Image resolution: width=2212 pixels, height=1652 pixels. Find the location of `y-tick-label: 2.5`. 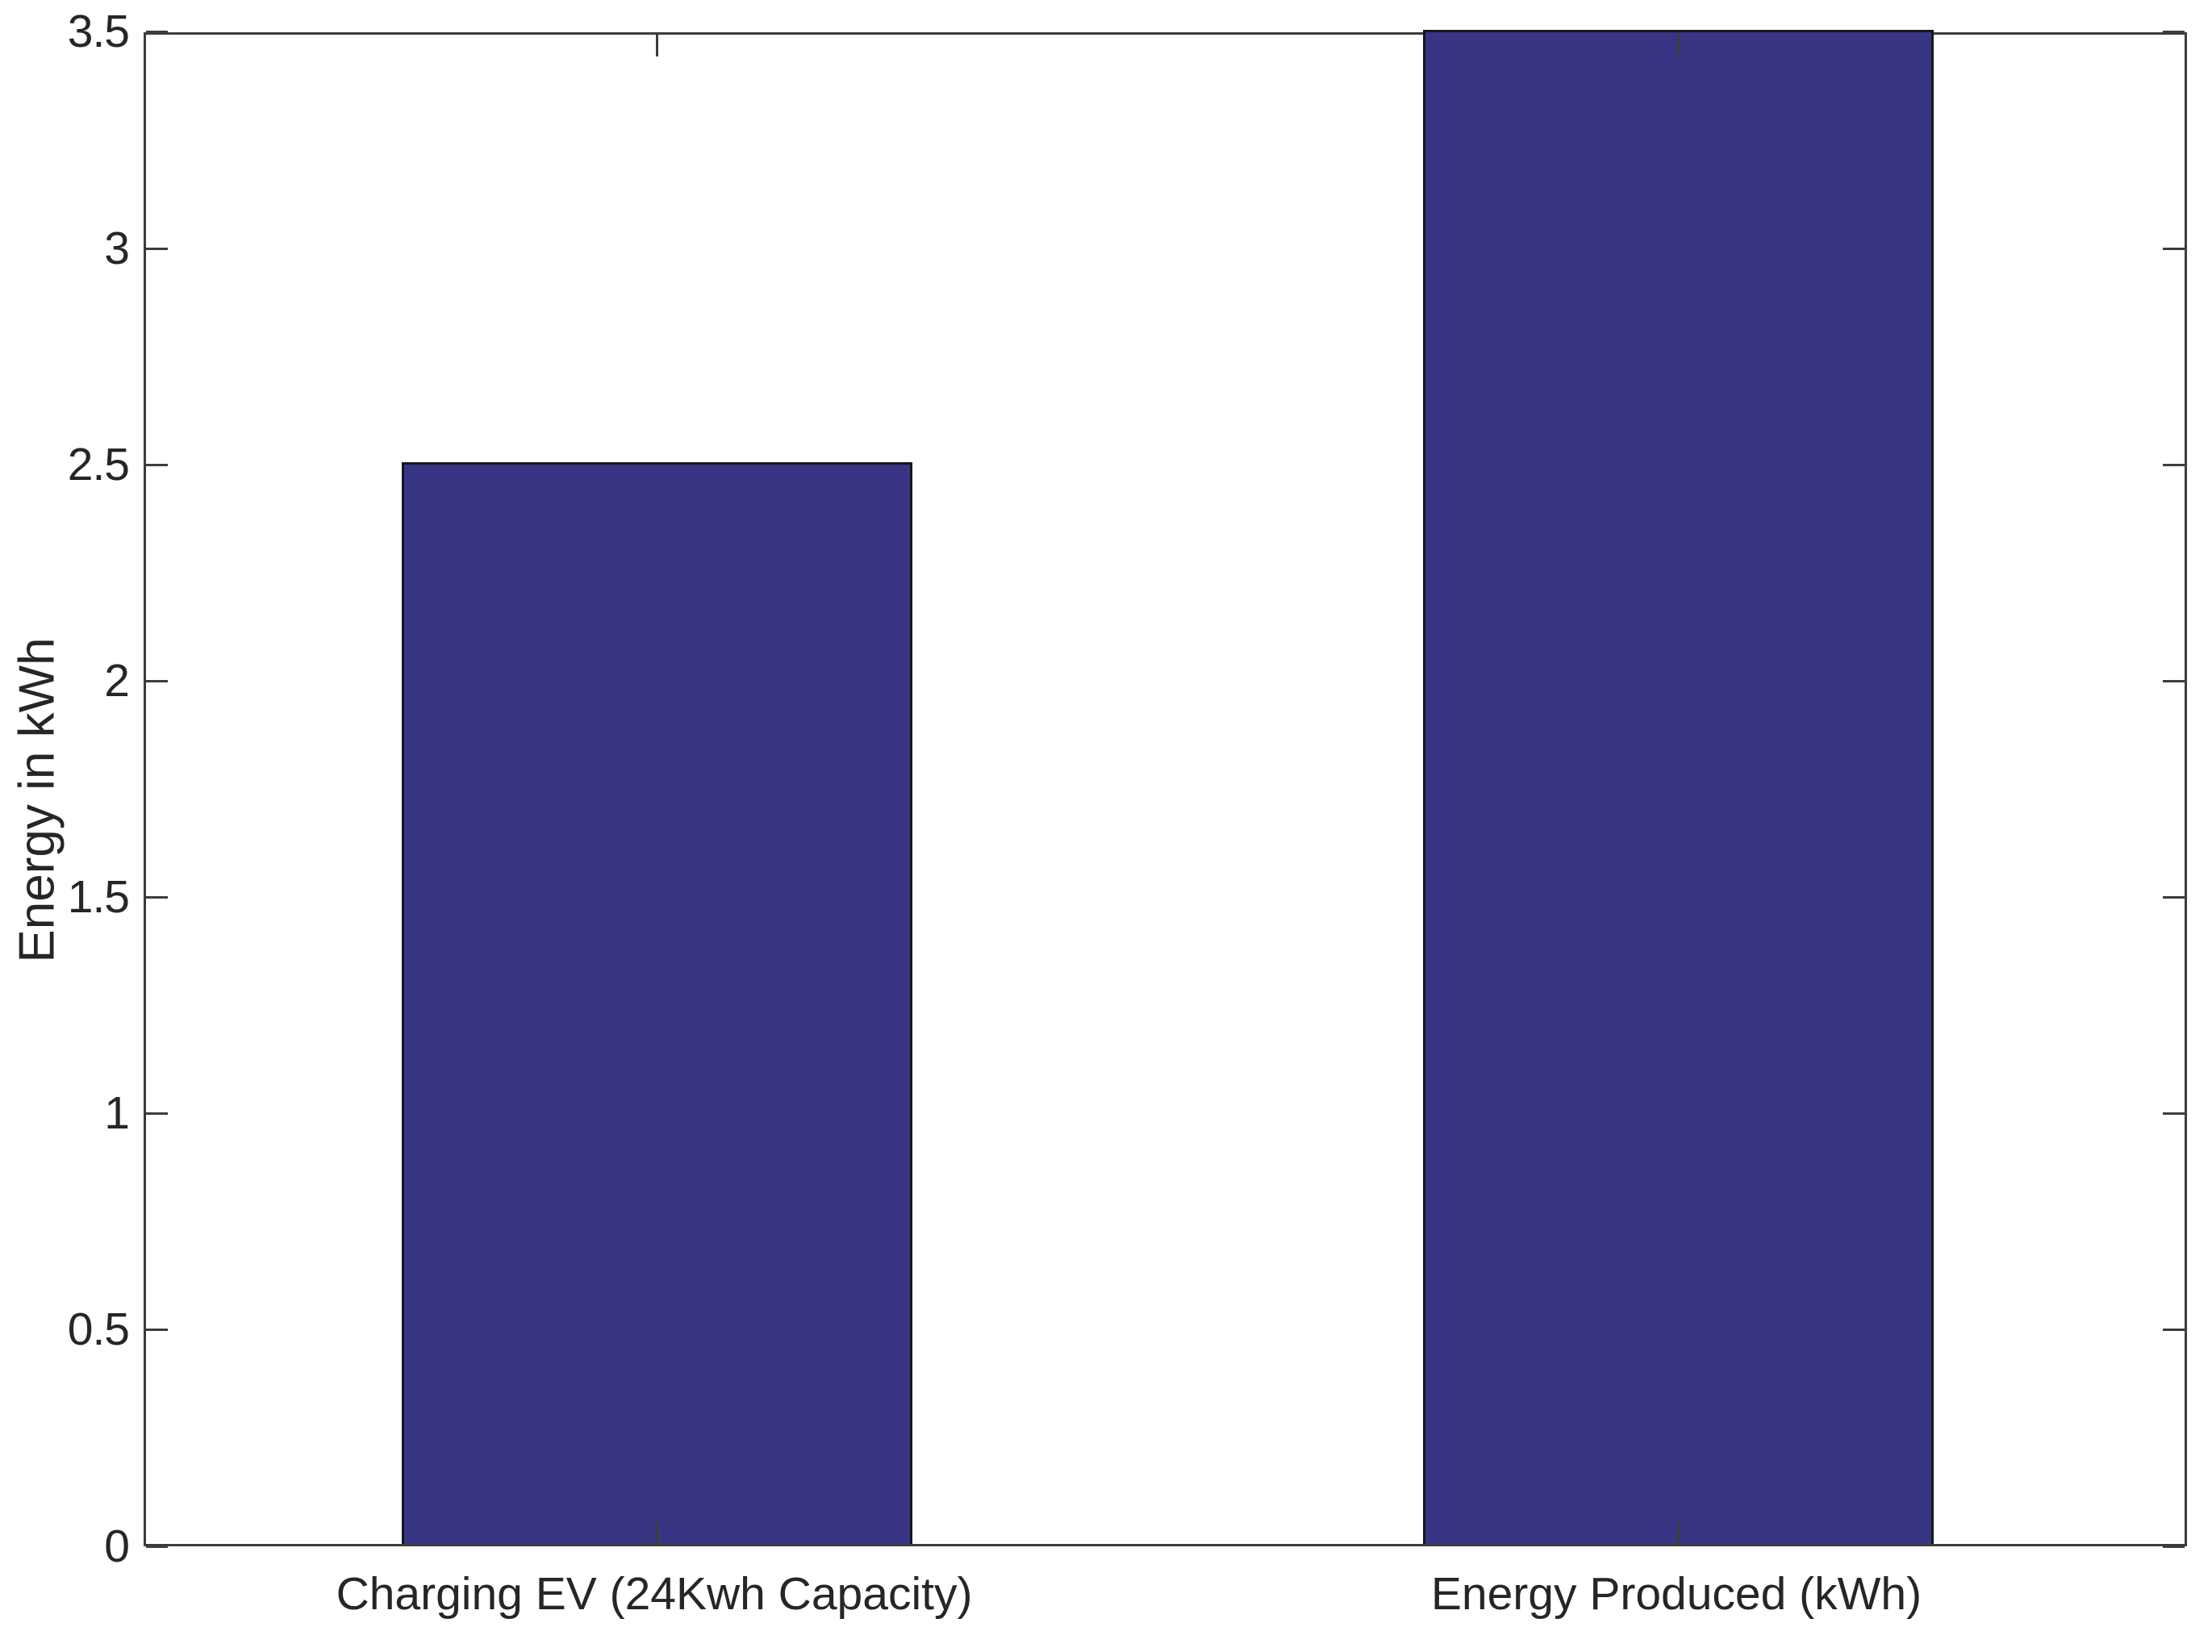

y-tick-label: 2.5 is located at coordinates (98, 465).